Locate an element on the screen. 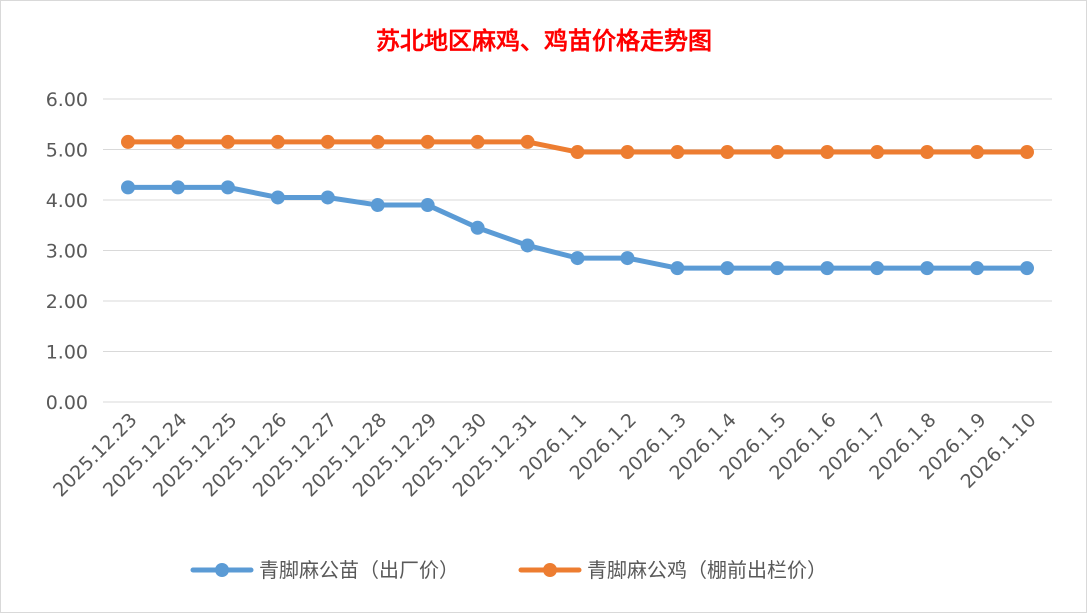 This screenshot has height=614, width=1087. legend-label: 青脚麻公鸡（棚前出栏价） is located at coordinates (707, 570).